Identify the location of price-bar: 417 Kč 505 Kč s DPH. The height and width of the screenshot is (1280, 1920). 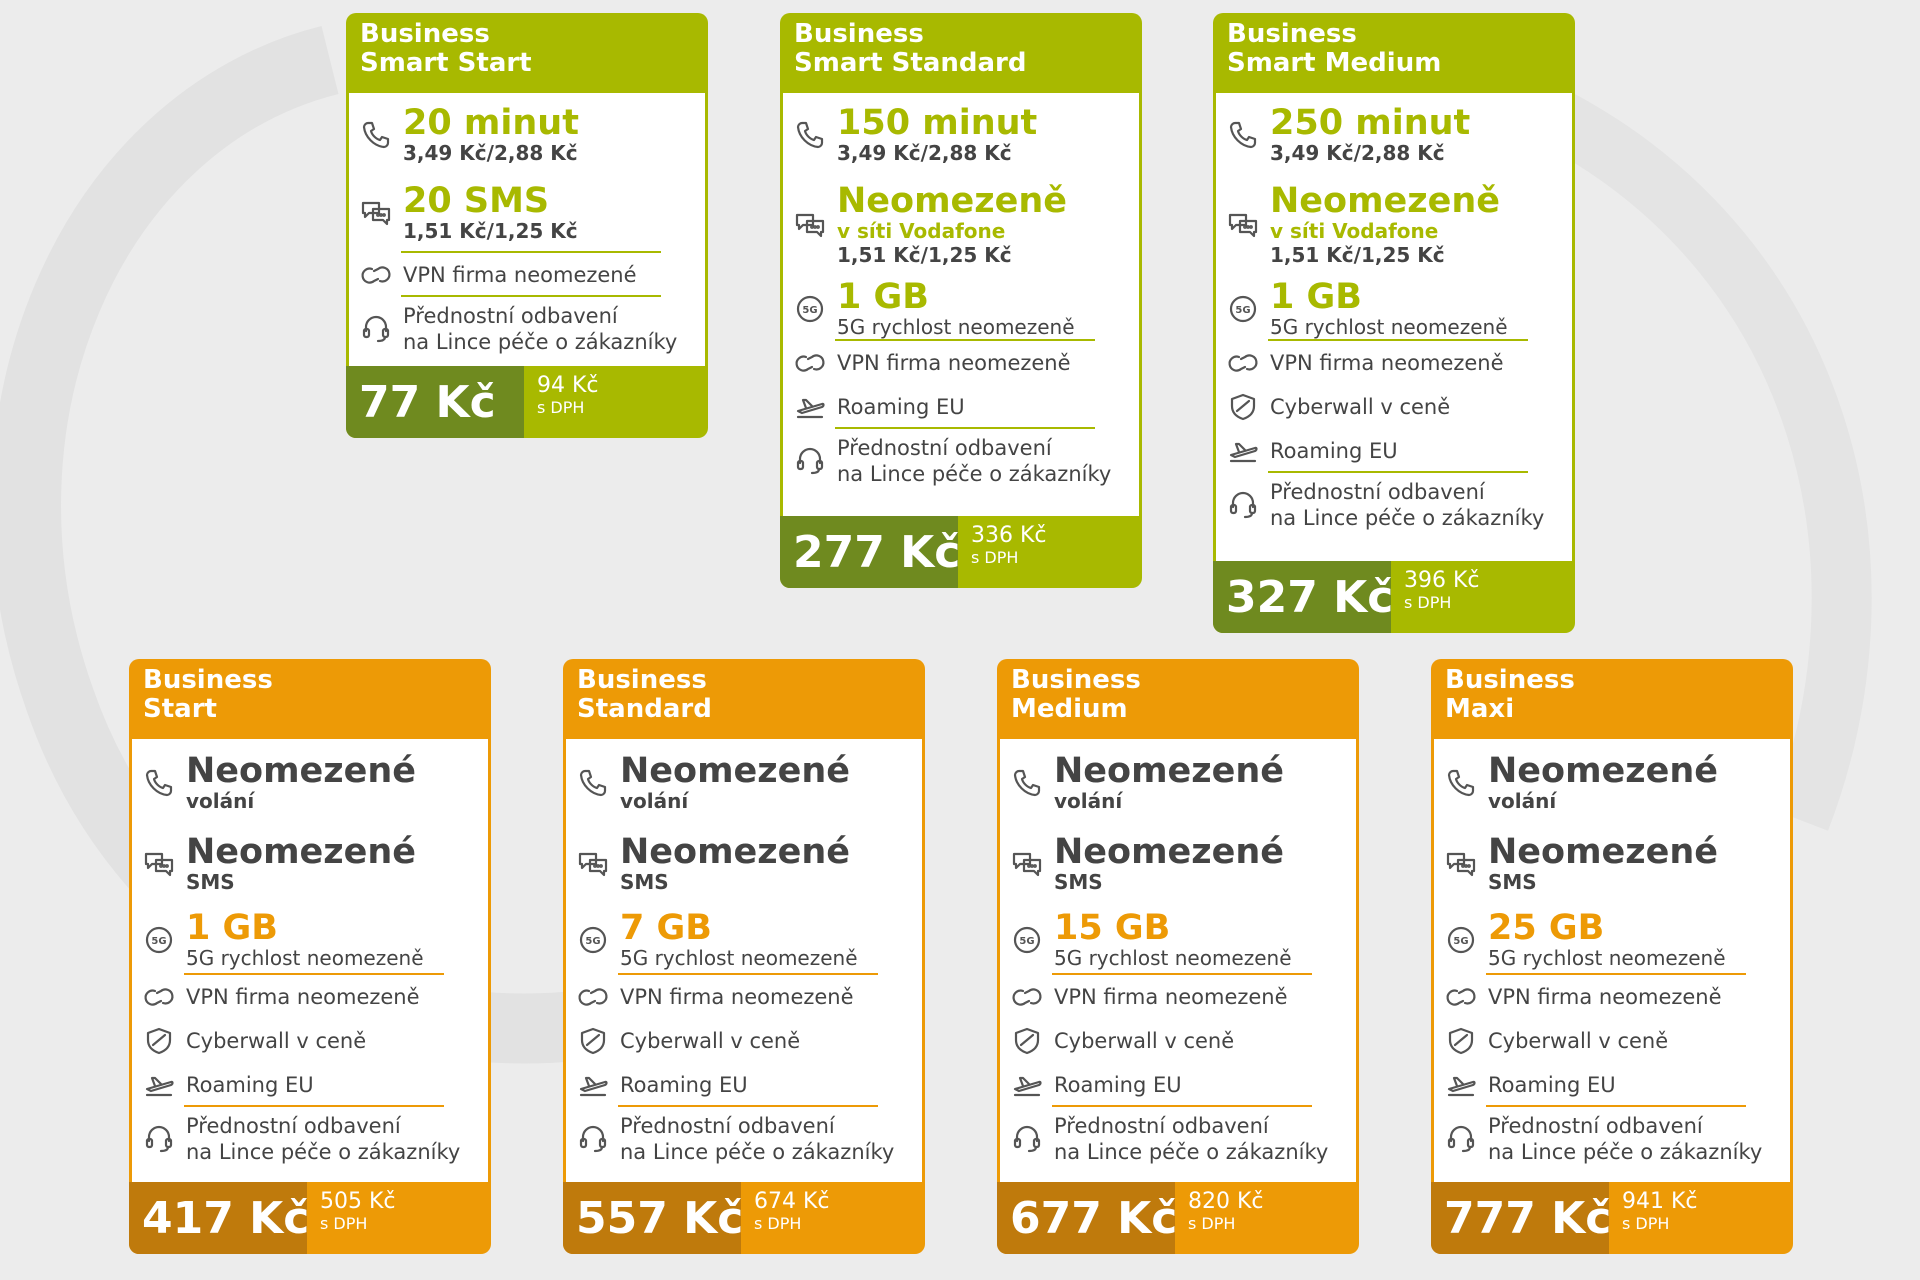
(310, 1218).